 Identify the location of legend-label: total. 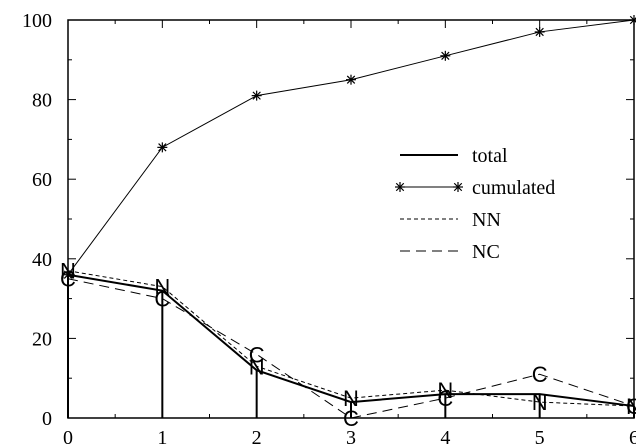
(490, 156).